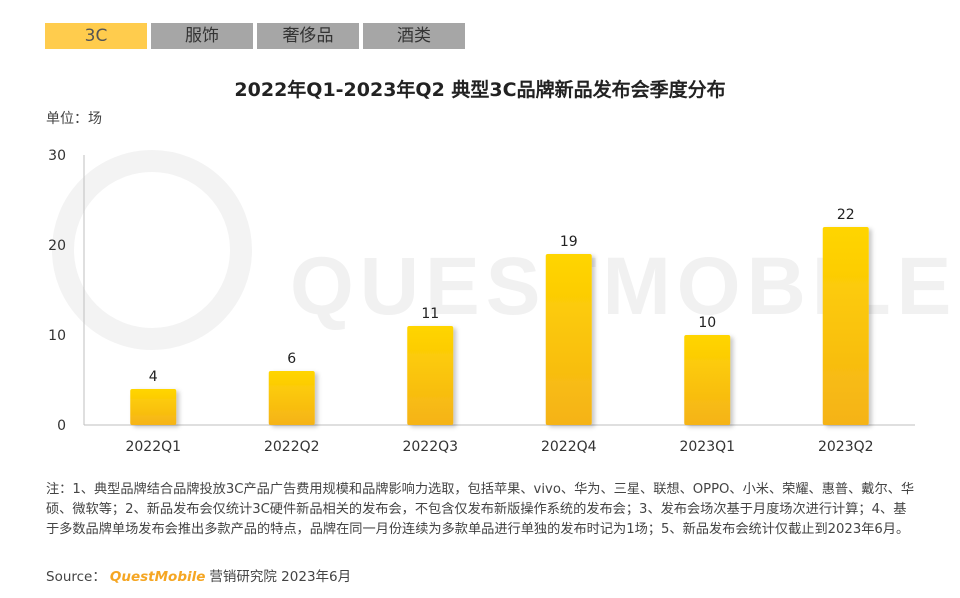  Describe the element at coordinates (74, 119) in the screenshot. I see `unit-label: 单位：场` at that location.